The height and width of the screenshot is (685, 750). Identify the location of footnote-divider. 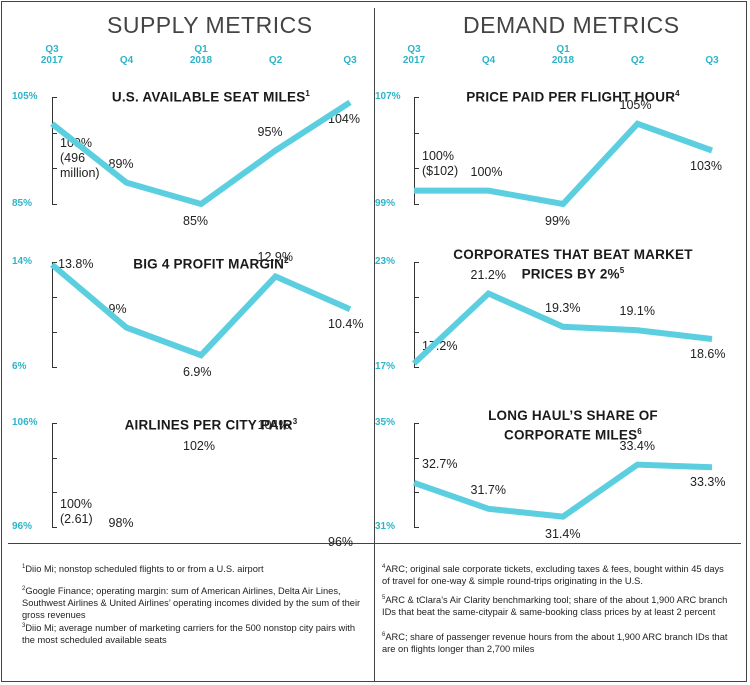
(374, 543).